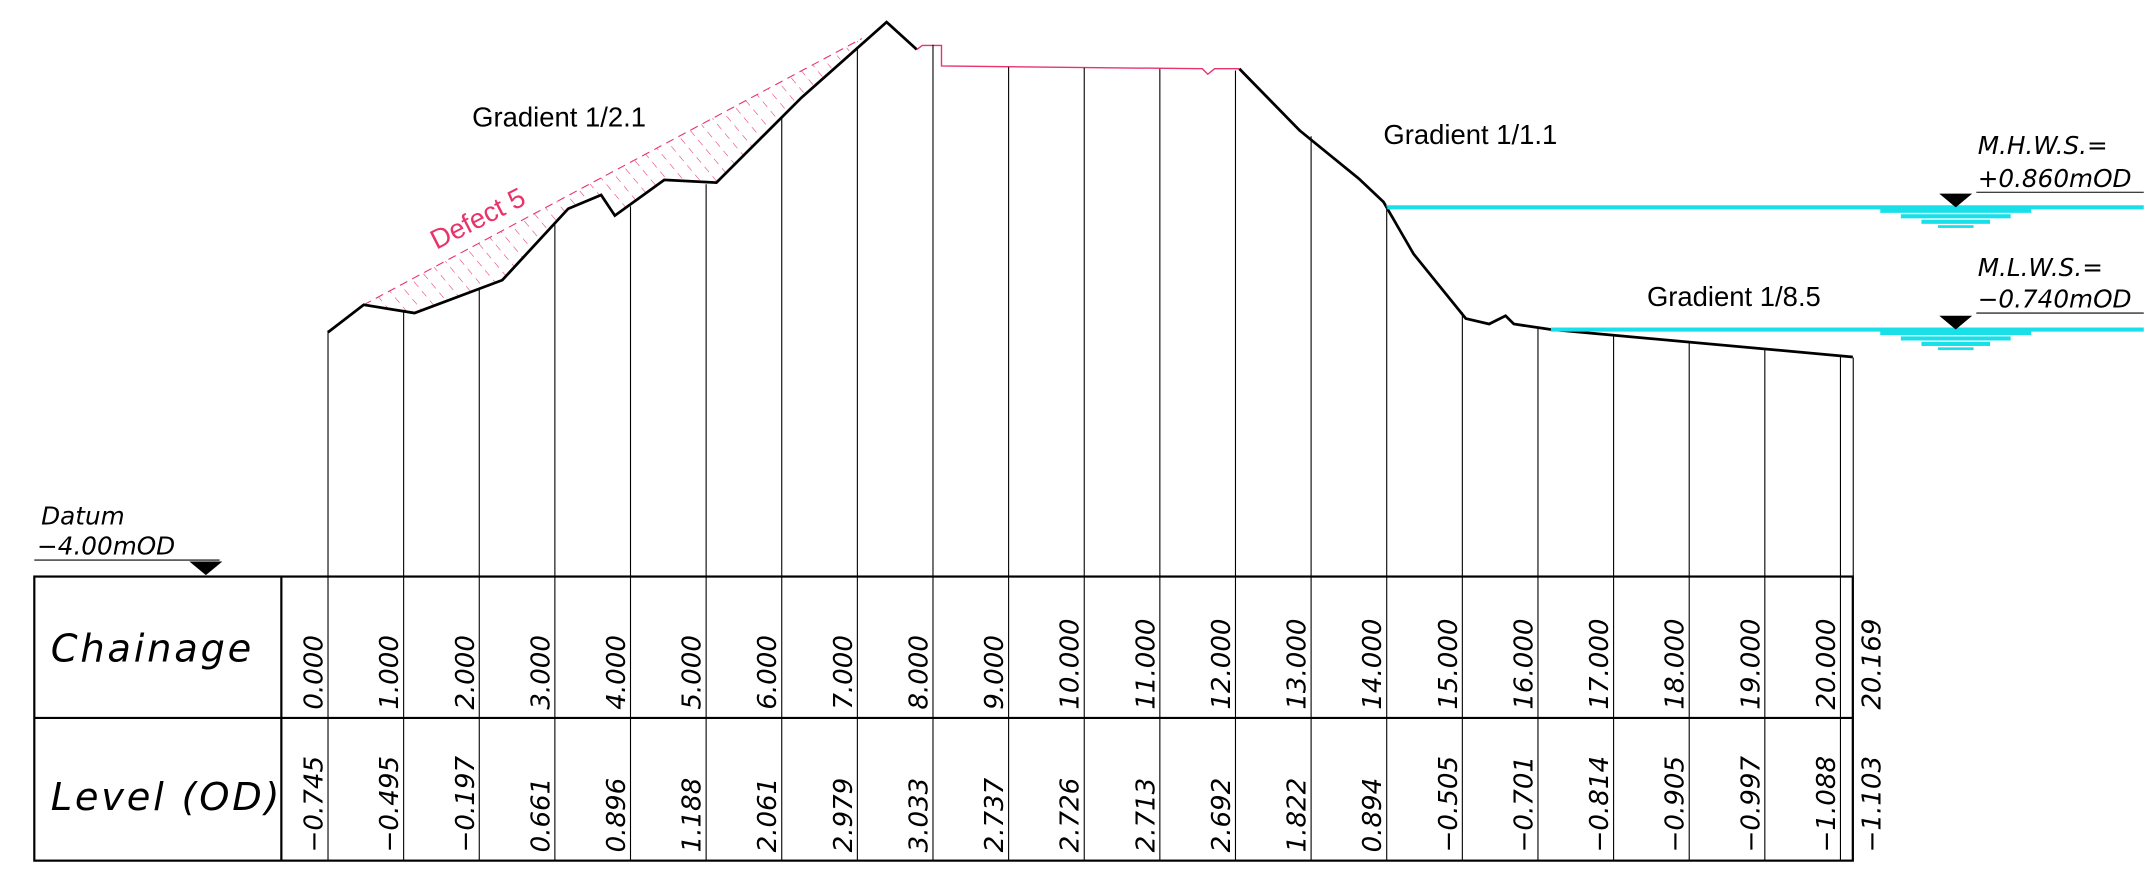  I want to click on defect-boundary, so click(613, 172).